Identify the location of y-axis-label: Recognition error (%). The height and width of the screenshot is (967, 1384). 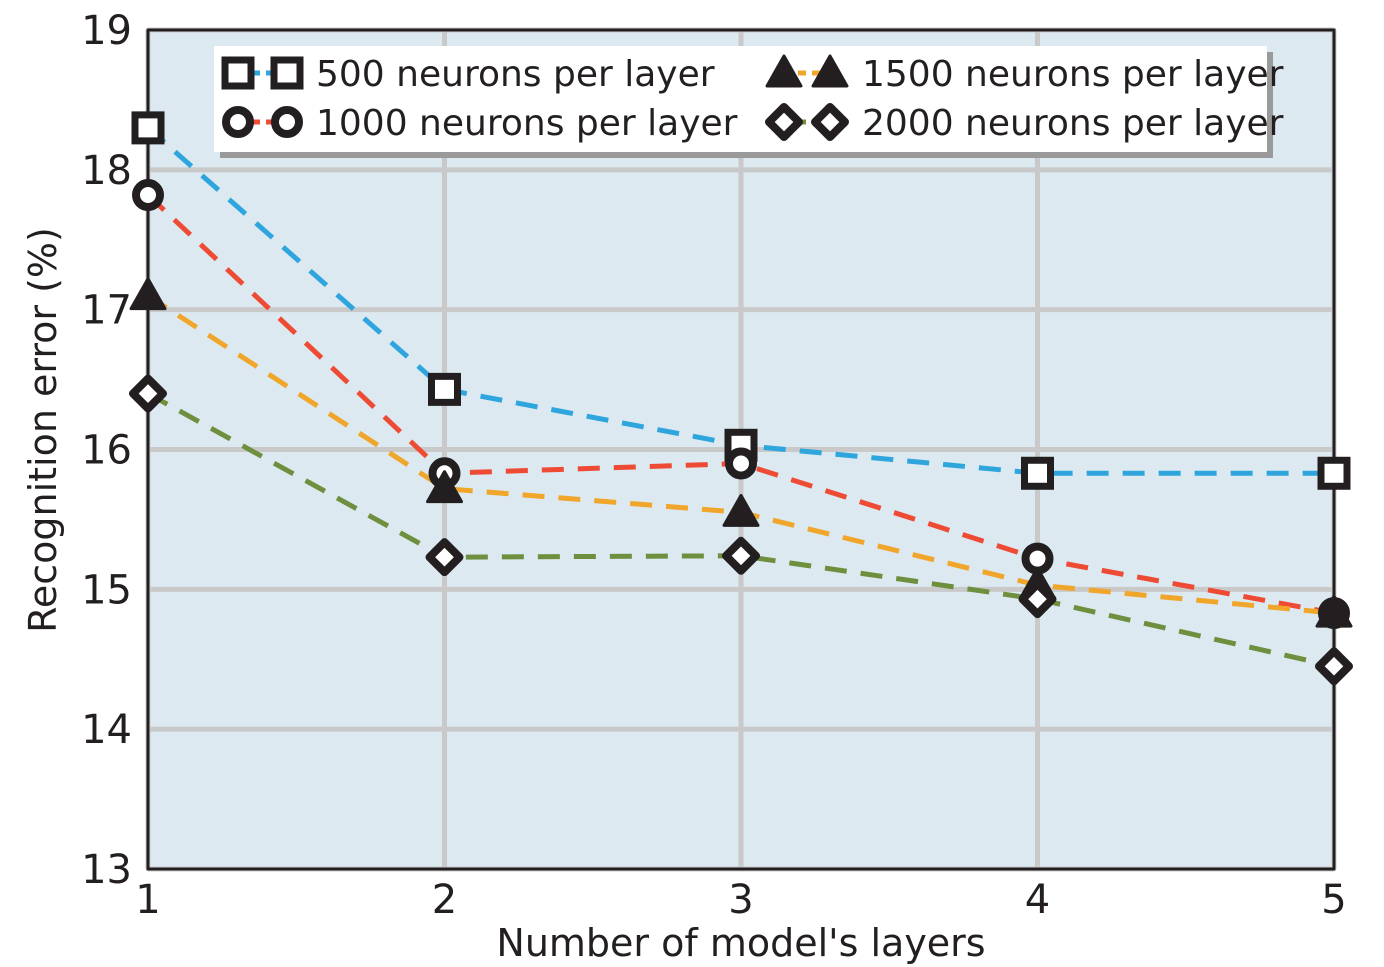
(43, 430).